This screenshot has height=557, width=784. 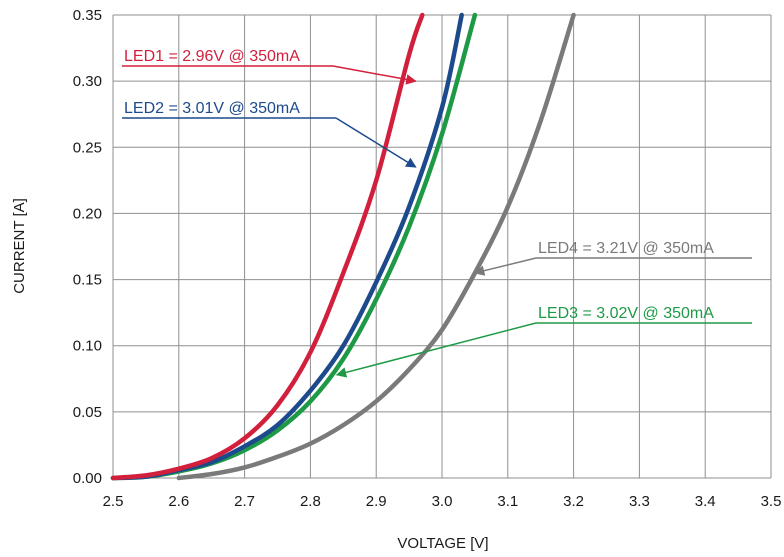 What do you see at coordinates (573, 501) in the screenshot?
I see `x-tick-label: 3.2` at bounding box center [573, 501].